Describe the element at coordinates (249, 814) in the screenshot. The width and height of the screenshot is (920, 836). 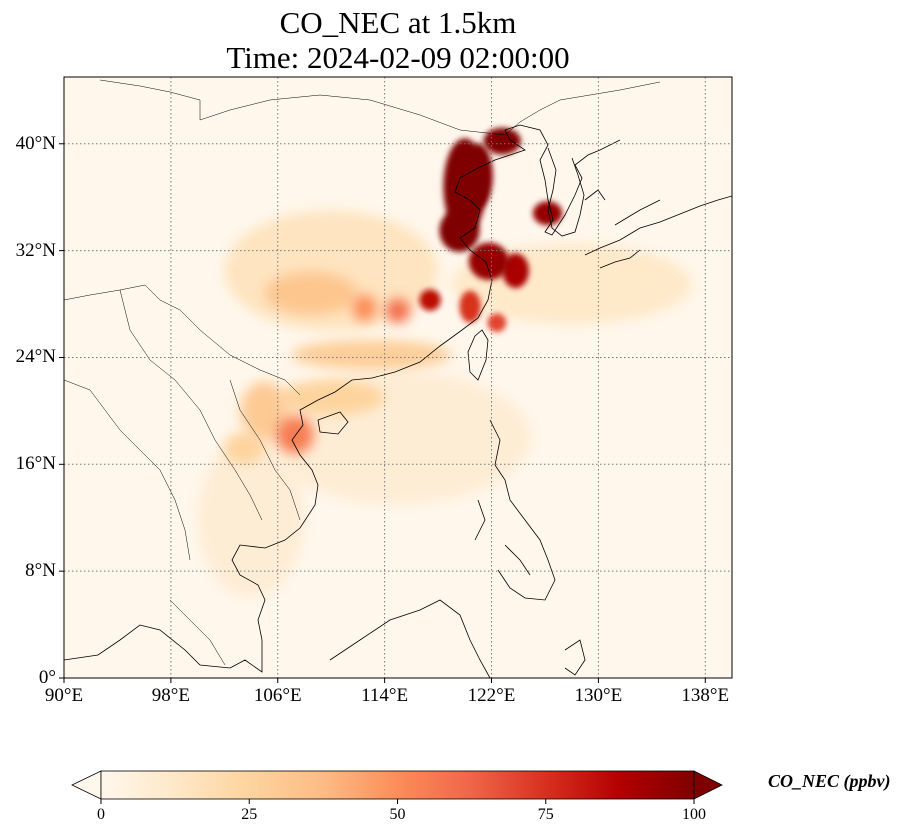
I see `colorbar-tick-label: 25` at that location.